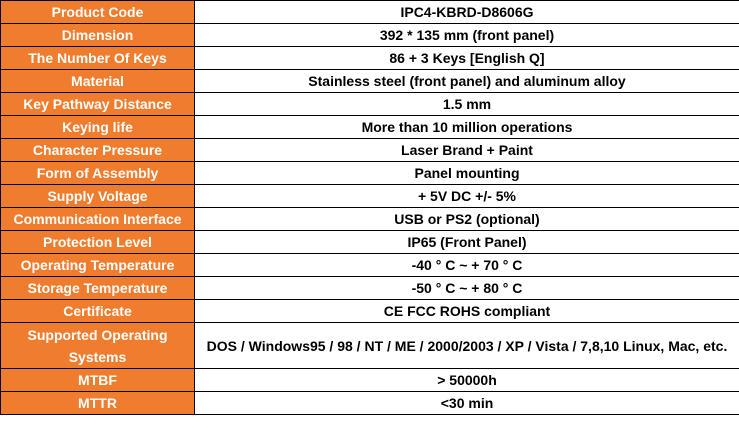 This screenshot has width=739, height=430. I want to click on spec-row-character-pressure: Character Pressure Laser Brand + Paint, so click(369, 150).